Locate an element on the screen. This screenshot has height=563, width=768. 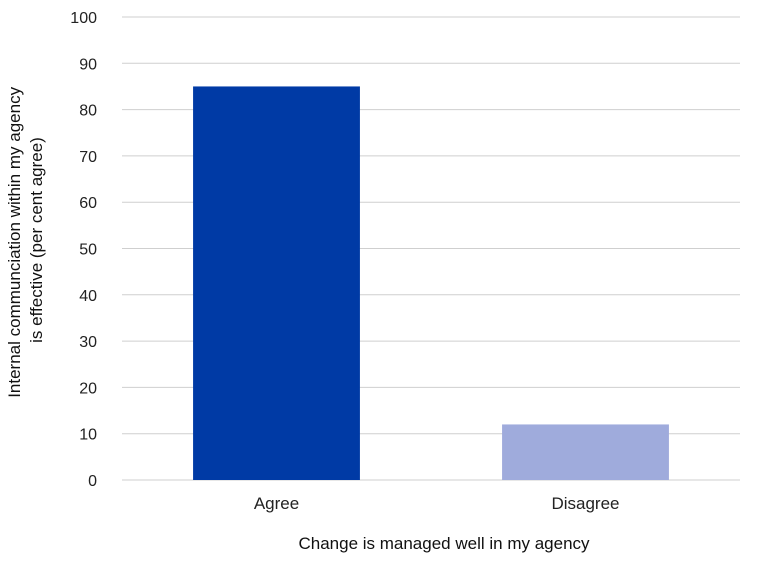
x-category-labels: Agree Disagree is located at coordinates (437, 503).